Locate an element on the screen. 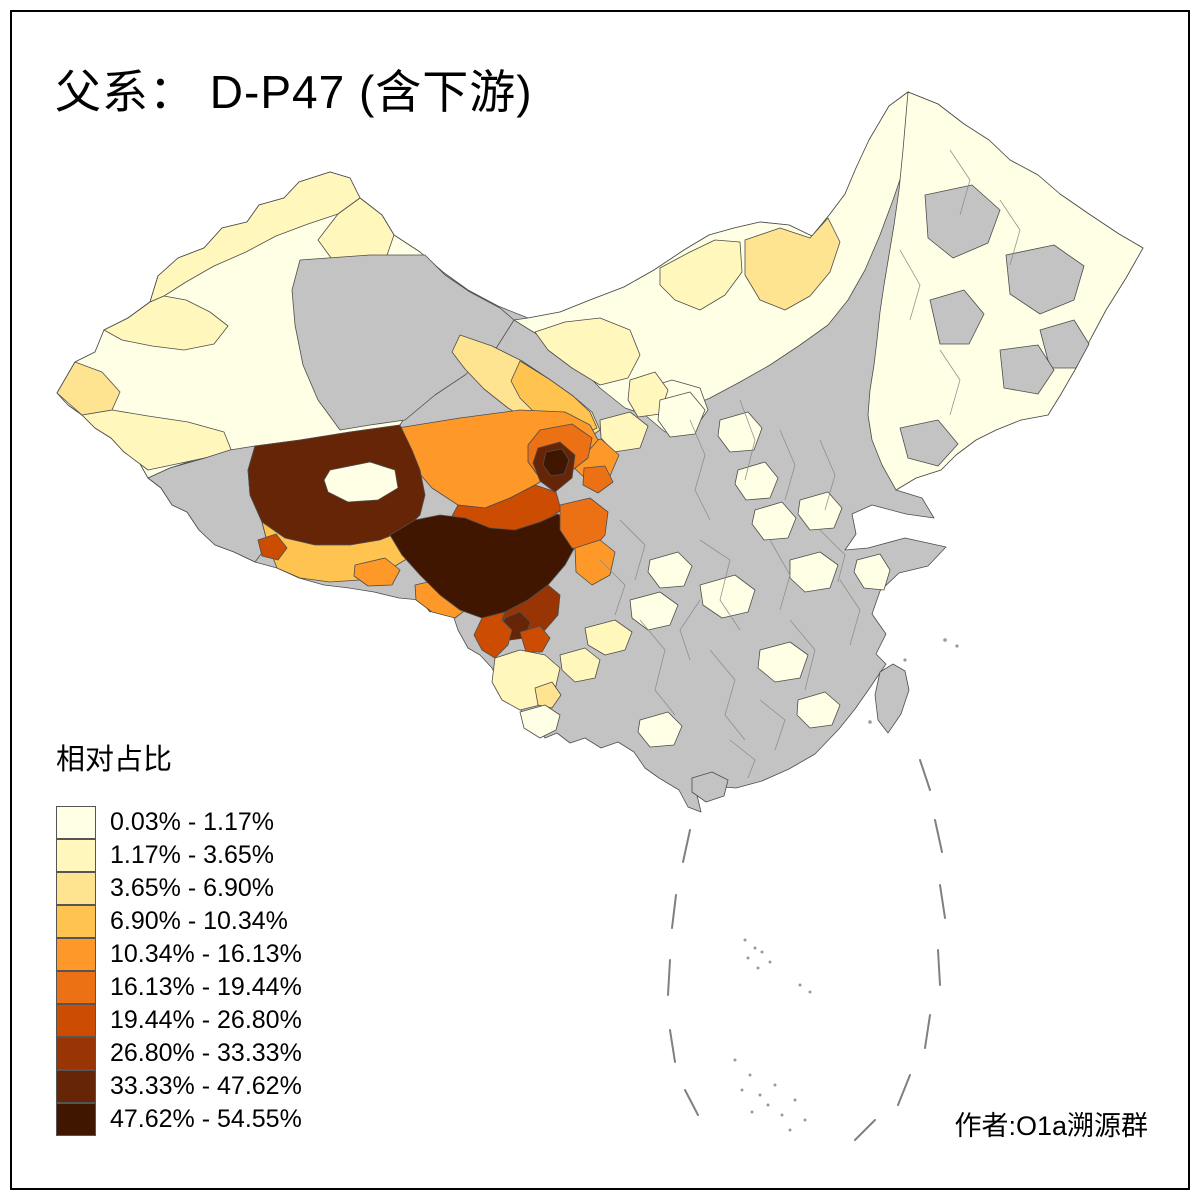  legend-row-1: 1.17% - 3.65% is located at coordinates (179, 855).